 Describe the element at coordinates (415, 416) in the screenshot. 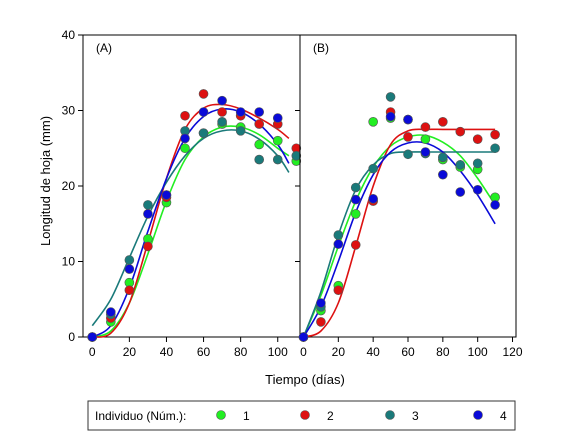

I see `legend-label-3: 3` at that location.